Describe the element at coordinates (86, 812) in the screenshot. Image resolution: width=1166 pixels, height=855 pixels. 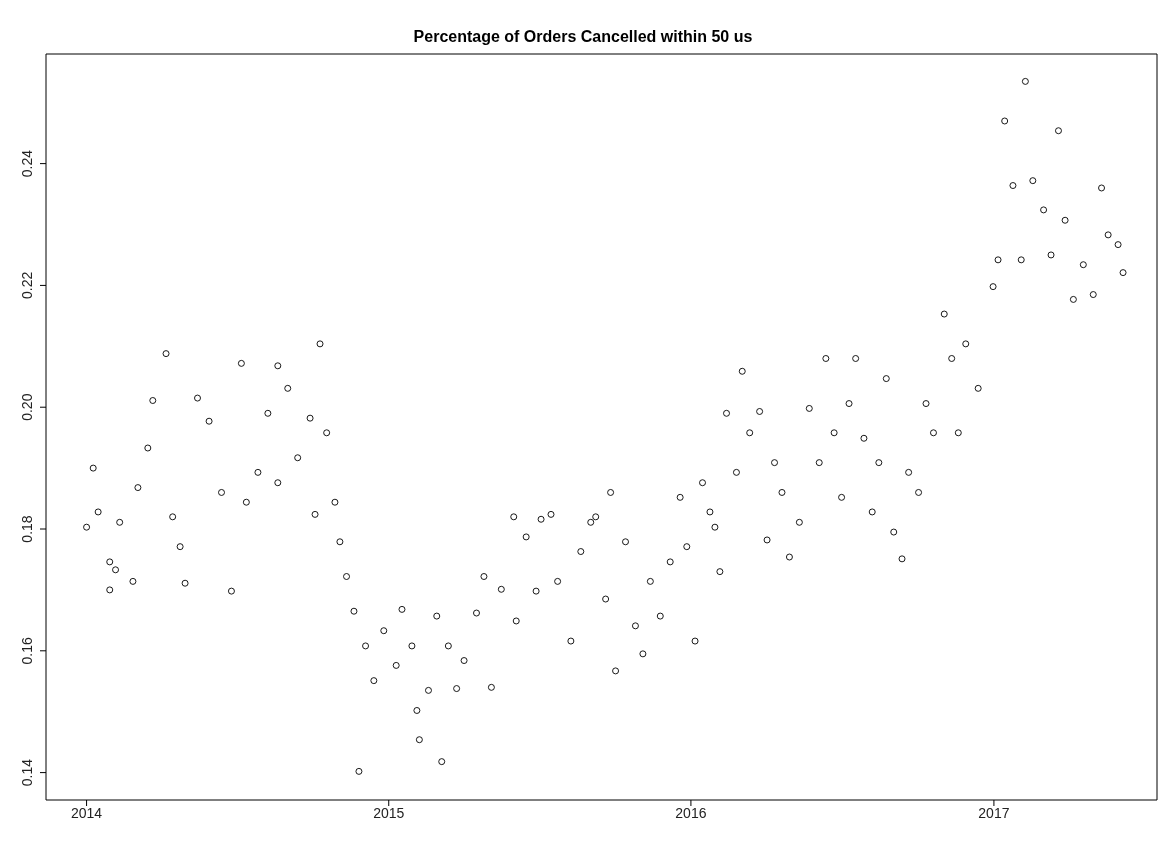
I see `x-tick-label: 2014` at that location.